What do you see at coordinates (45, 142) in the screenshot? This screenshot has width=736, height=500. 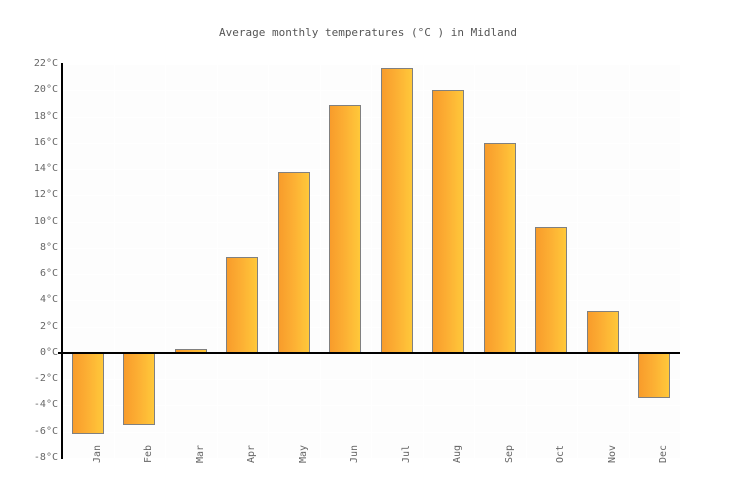 I see `y-axis-tick-16: 16°C` at bounding box center [45, 142].